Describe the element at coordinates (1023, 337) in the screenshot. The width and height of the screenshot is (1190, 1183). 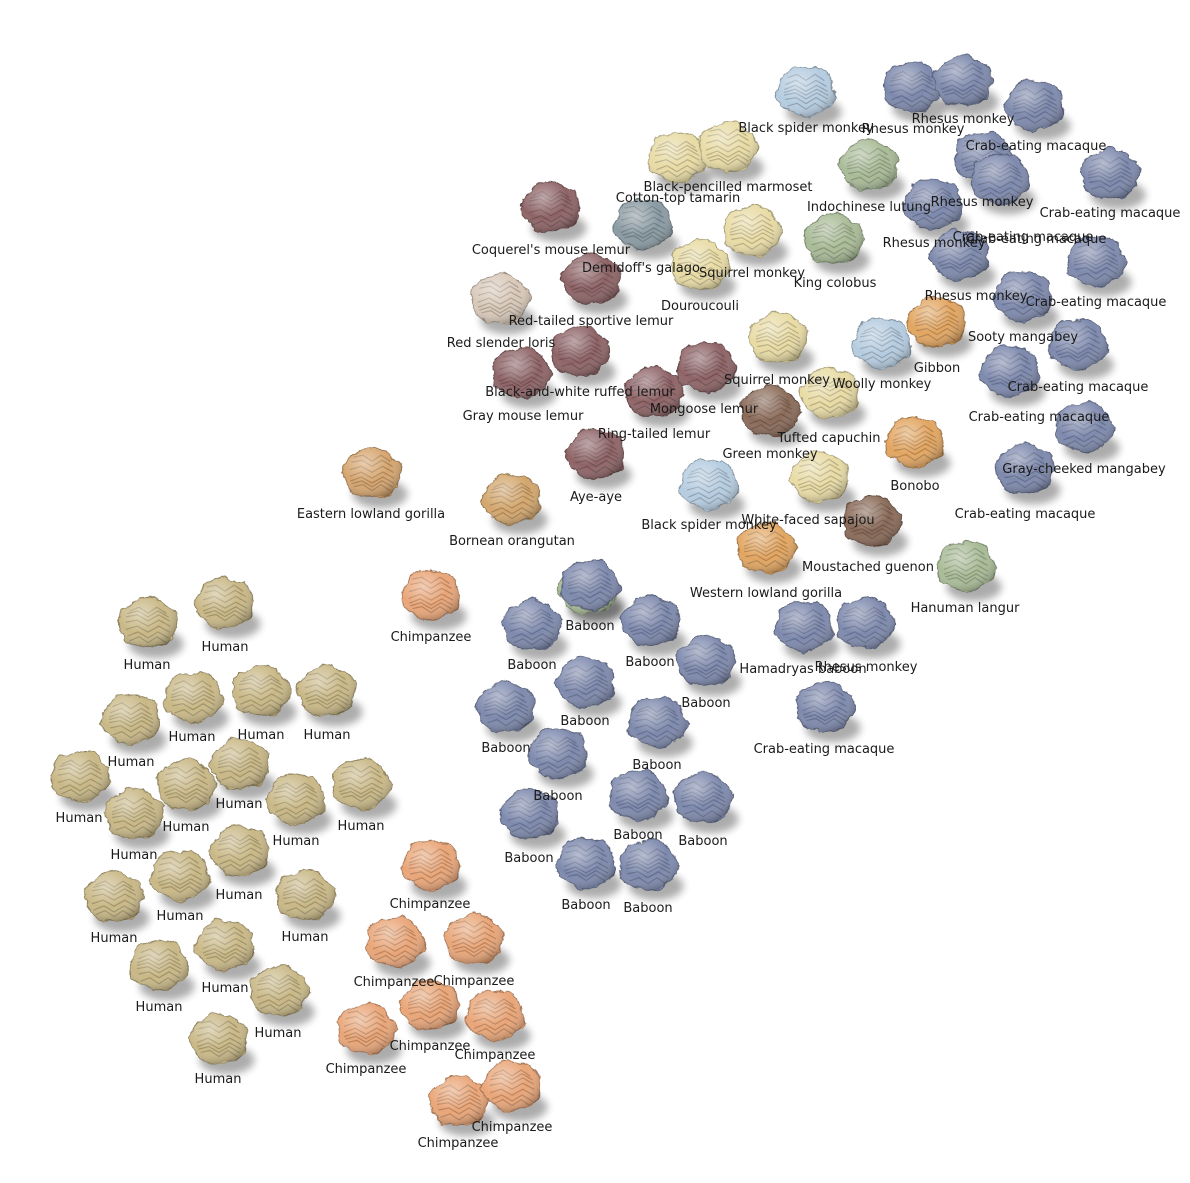
I see `brain-label: Sooty mangabey` at that location.